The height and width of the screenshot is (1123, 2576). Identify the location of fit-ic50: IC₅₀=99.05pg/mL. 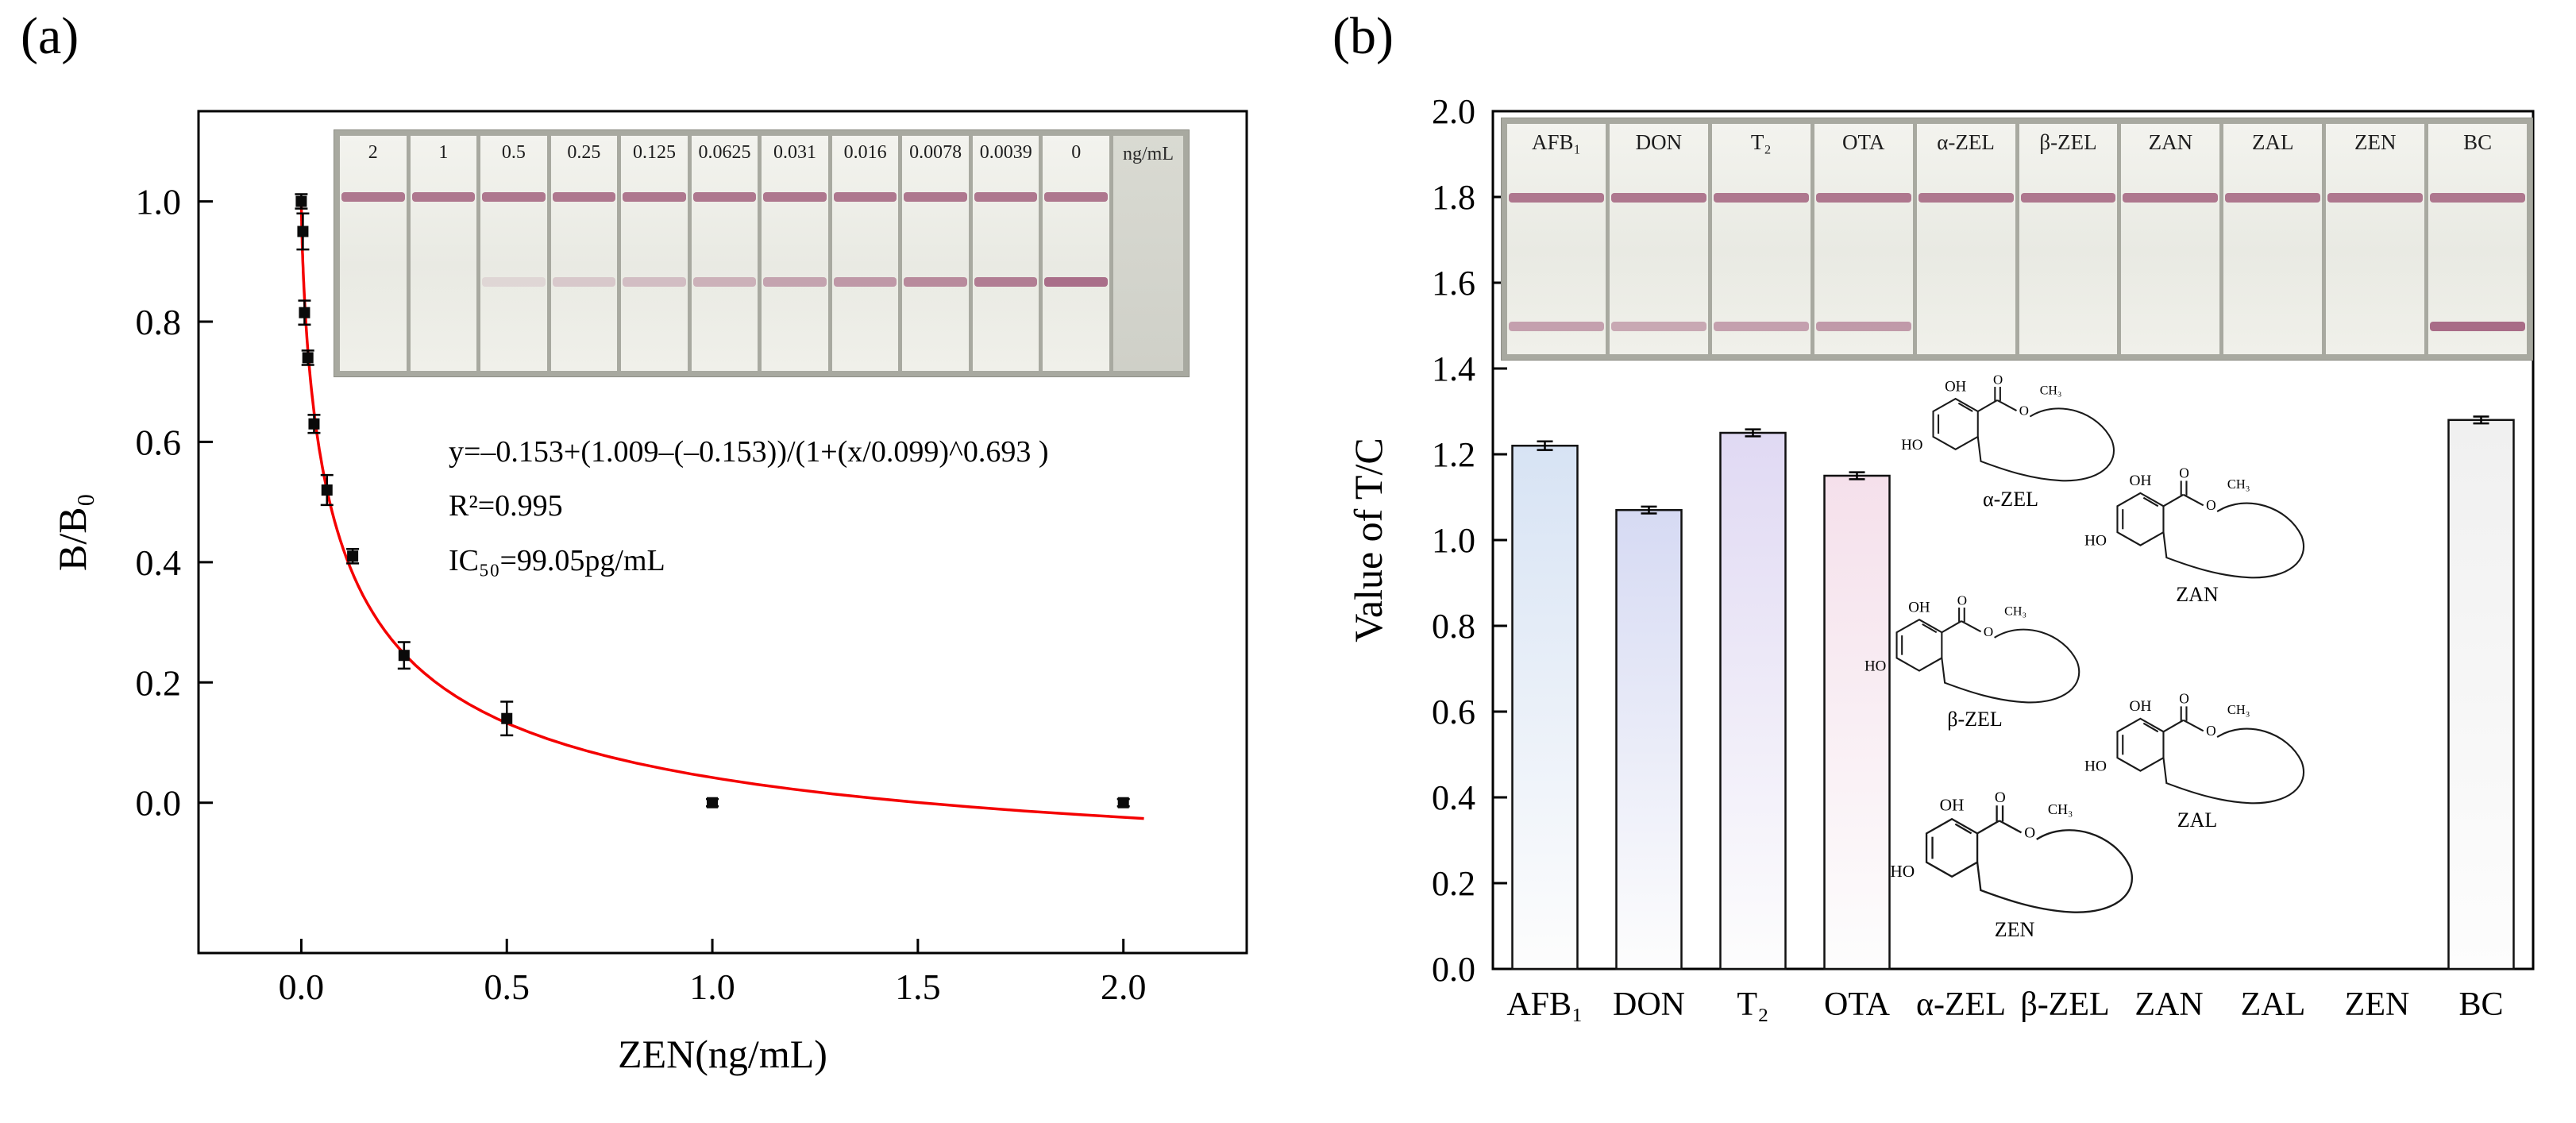
(557, 560).